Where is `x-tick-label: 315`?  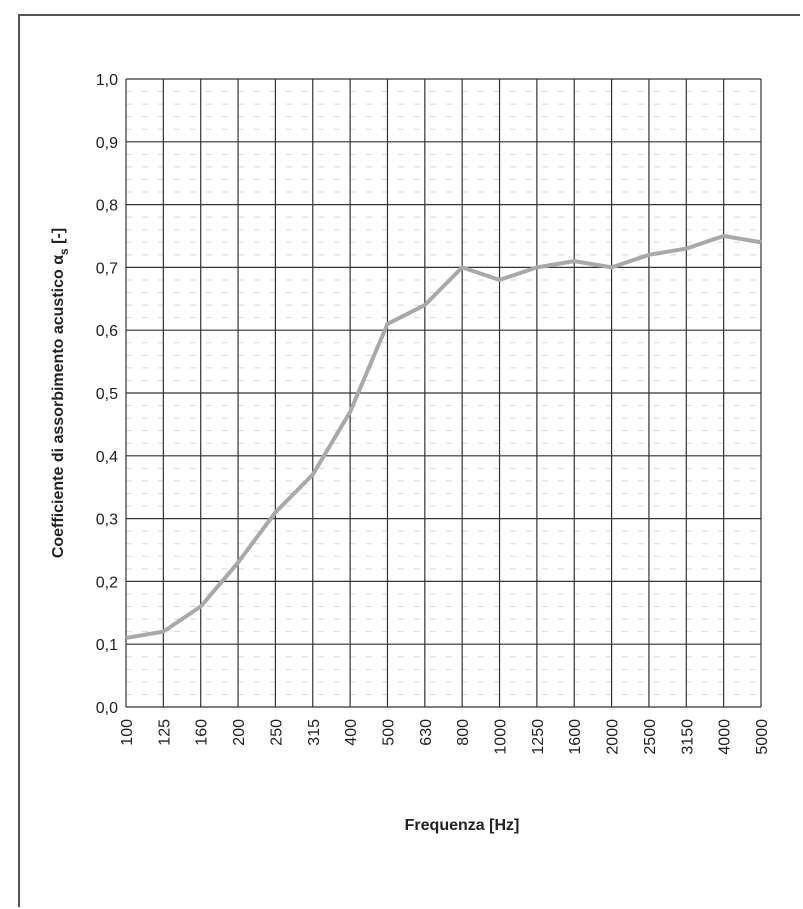 x-tick-label: 315 is located at coordinates (314, 732).